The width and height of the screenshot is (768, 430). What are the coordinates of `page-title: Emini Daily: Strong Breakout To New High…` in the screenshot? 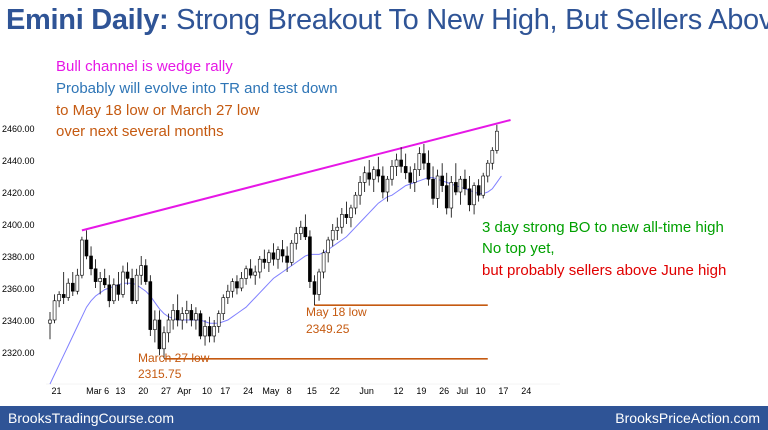 It's located at (387, 20).